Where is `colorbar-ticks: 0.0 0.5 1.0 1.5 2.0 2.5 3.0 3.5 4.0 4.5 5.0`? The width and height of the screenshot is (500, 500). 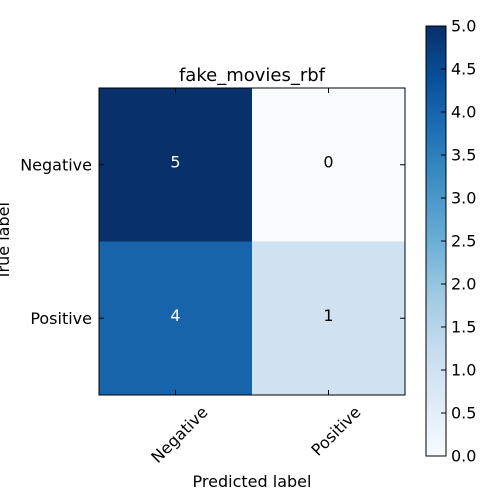
colorbar-ticks: 0.0 0.5 1.0 1.5 2.0 2.5 3.0 3.5 4.0 4.5 5.0 is located at coordinates (458, 241).